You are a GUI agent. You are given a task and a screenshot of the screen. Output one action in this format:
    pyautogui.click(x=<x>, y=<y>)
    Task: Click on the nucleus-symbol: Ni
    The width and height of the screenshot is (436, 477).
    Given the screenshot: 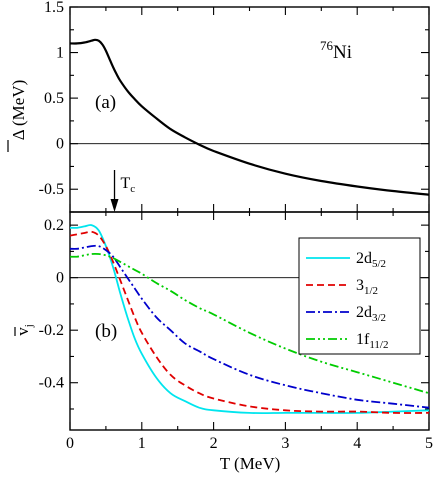 What is the action you would take?
    pyautogui.click(x=342, y=52)
    